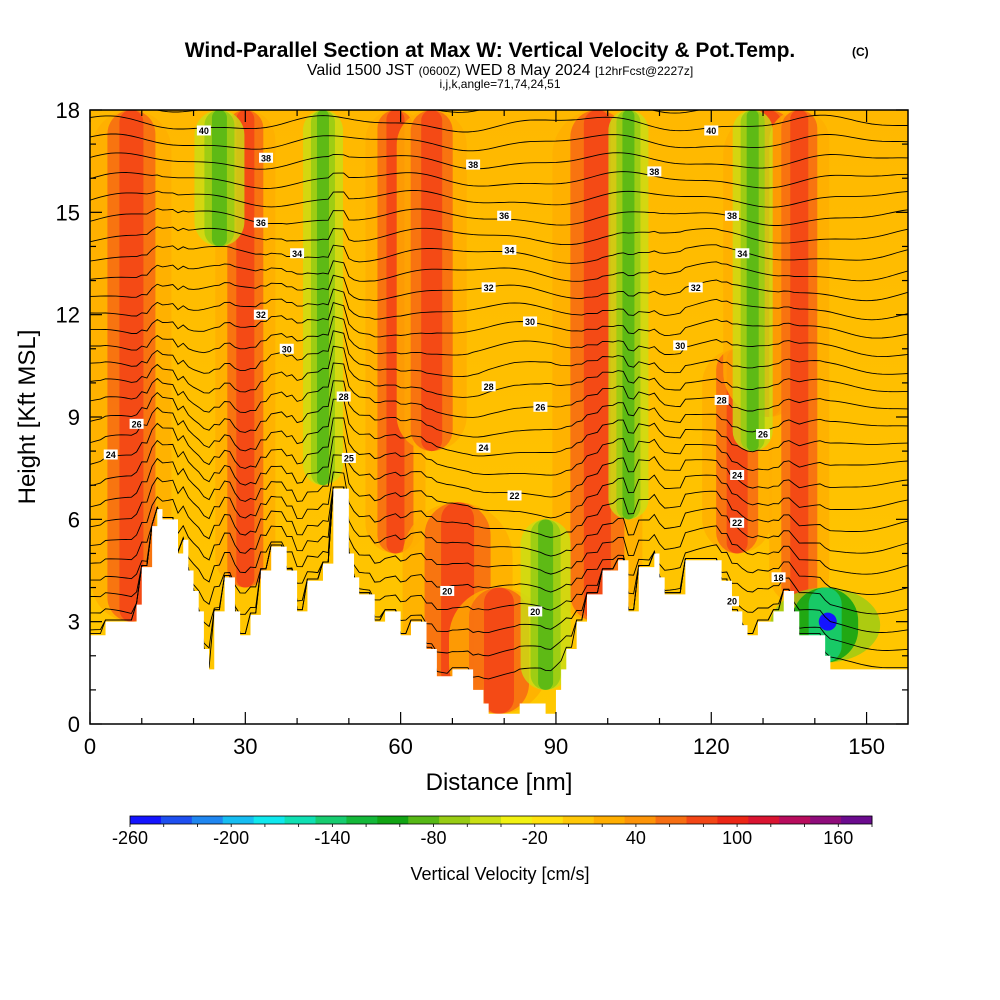 The height and width of the screenshot is (1000, 1000). I want to click on y-tick-label: 6, so click(74, 519).